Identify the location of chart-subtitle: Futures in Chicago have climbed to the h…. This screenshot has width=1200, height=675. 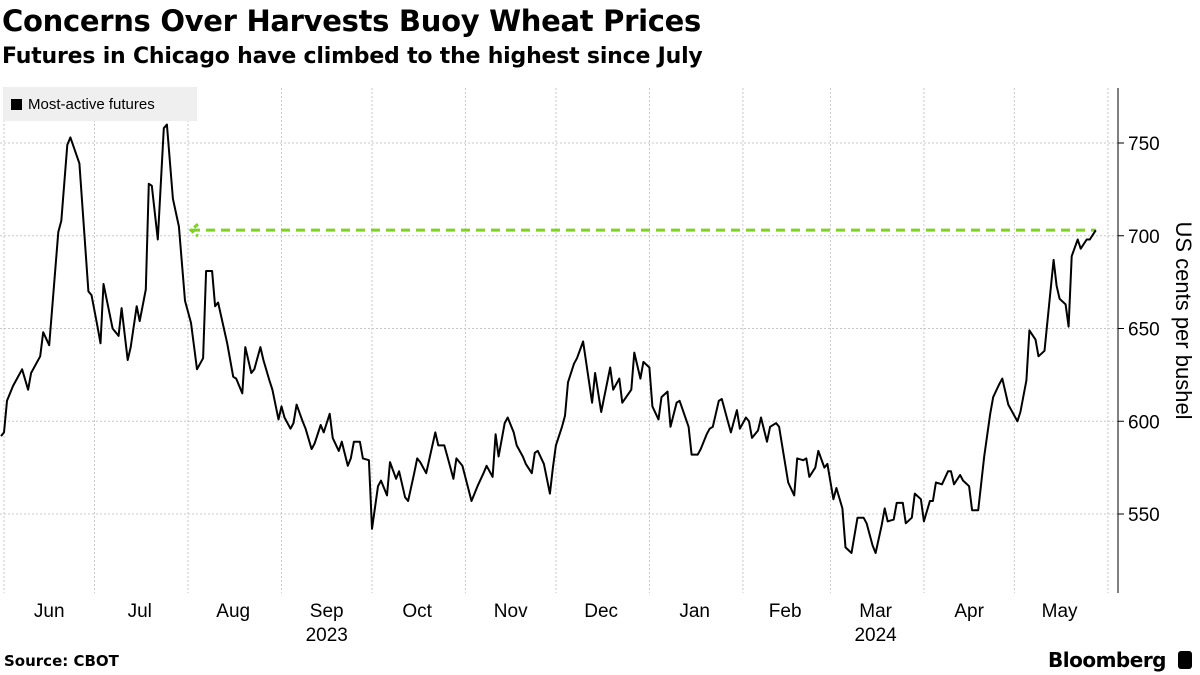
(352, 56).